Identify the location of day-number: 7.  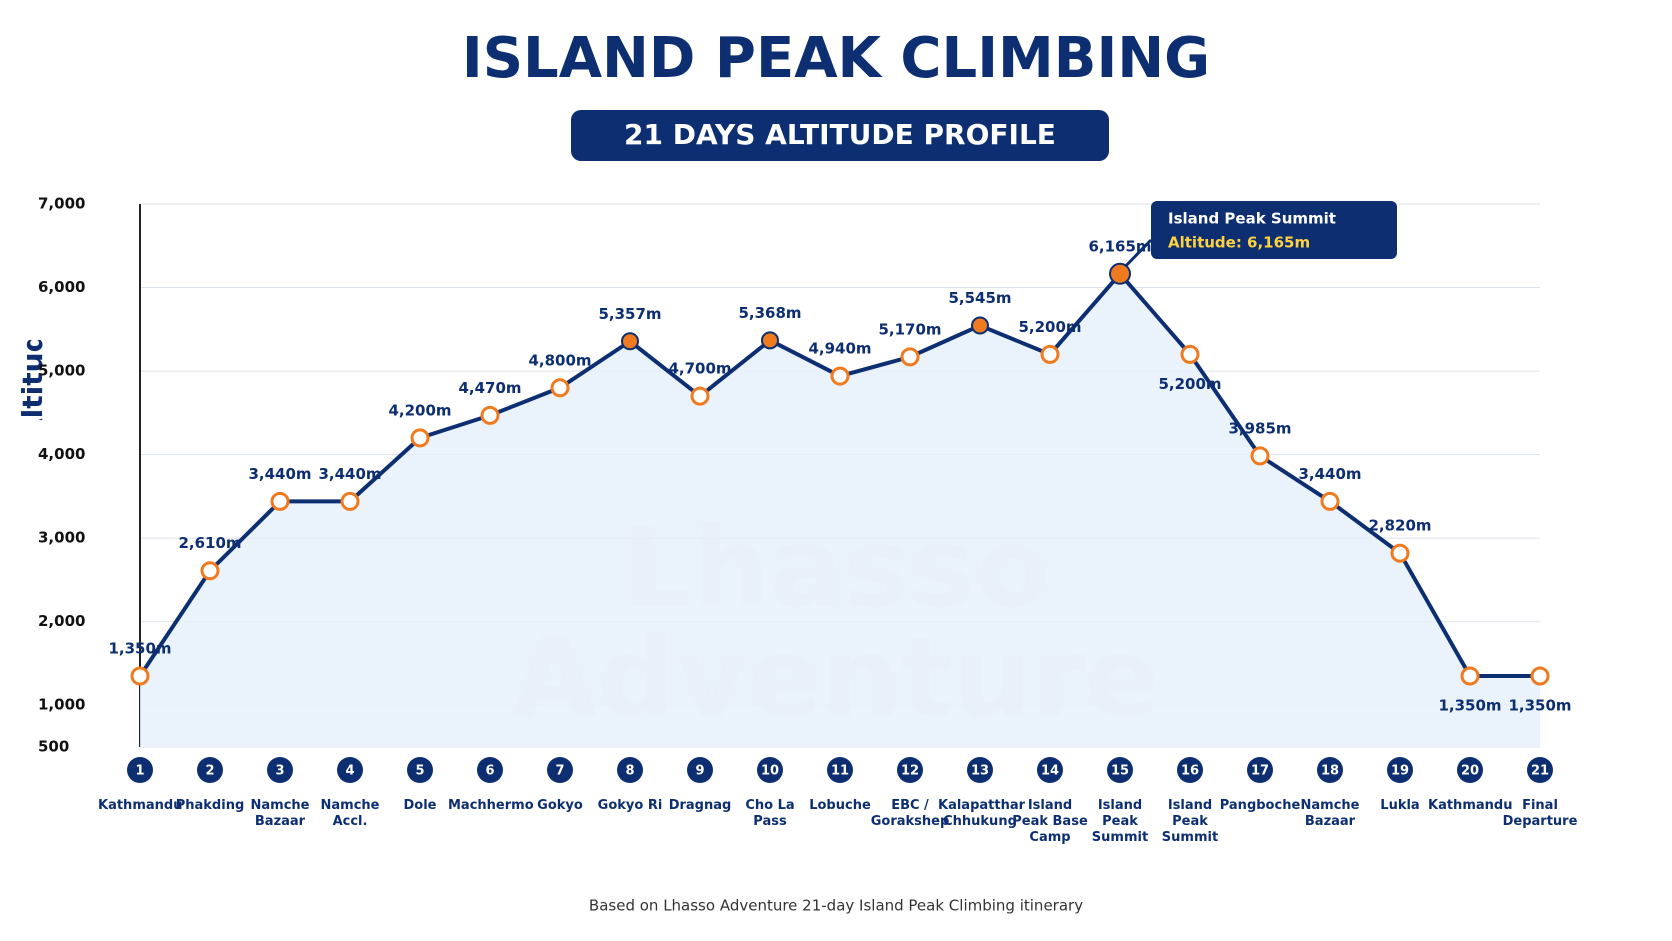
(559, 771).